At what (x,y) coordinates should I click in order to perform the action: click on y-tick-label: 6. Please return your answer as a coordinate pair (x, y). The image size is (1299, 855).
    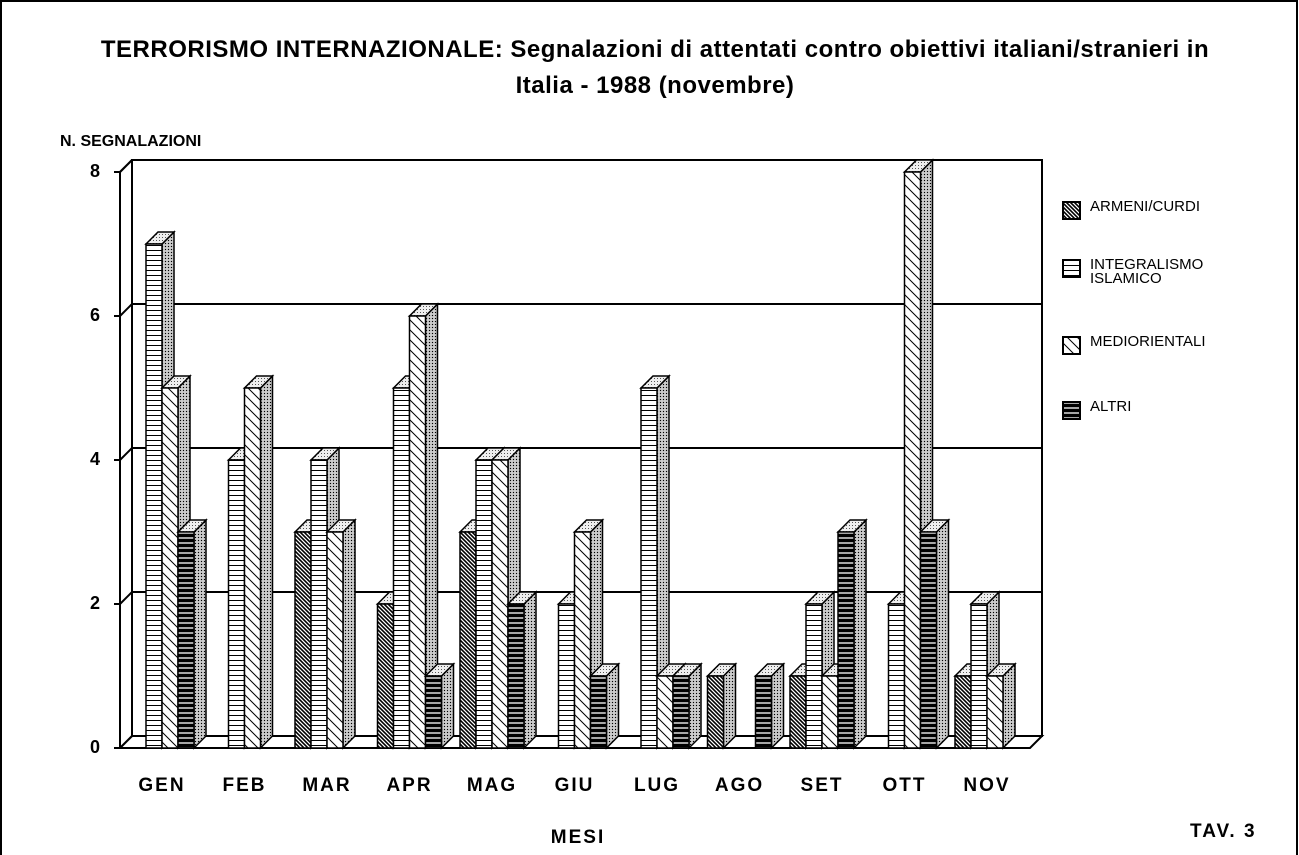
    Looking at the image, I should click on (95, 315).